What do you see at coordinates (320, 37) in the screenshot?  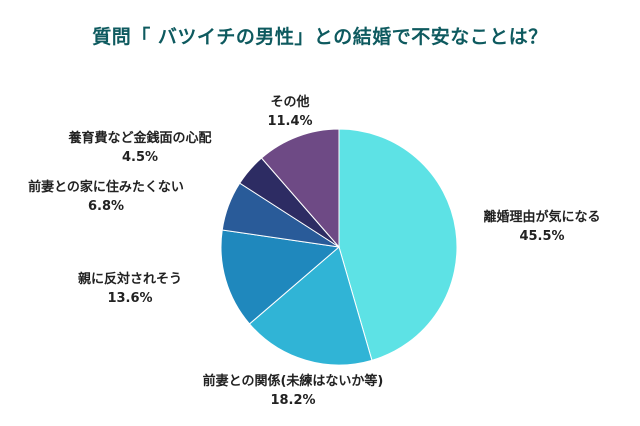 I see `chart-title: 質問「 バツイチの男性」との結婚で不安なことは？` at bounding box center [320, 37].